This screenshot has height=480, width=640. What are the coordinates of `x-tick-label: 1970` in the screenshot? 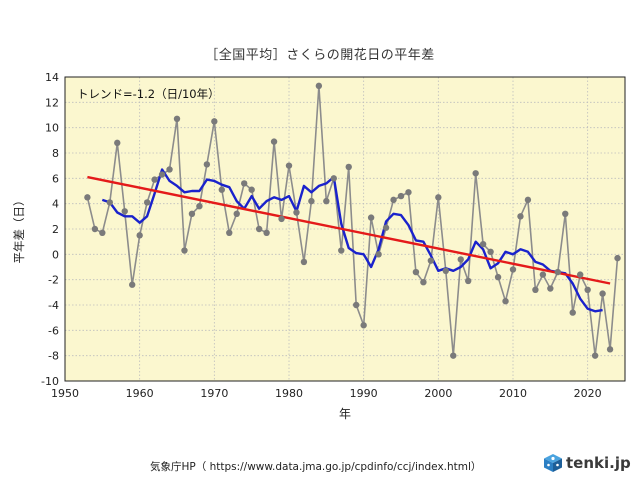 It's located at (214, 393).